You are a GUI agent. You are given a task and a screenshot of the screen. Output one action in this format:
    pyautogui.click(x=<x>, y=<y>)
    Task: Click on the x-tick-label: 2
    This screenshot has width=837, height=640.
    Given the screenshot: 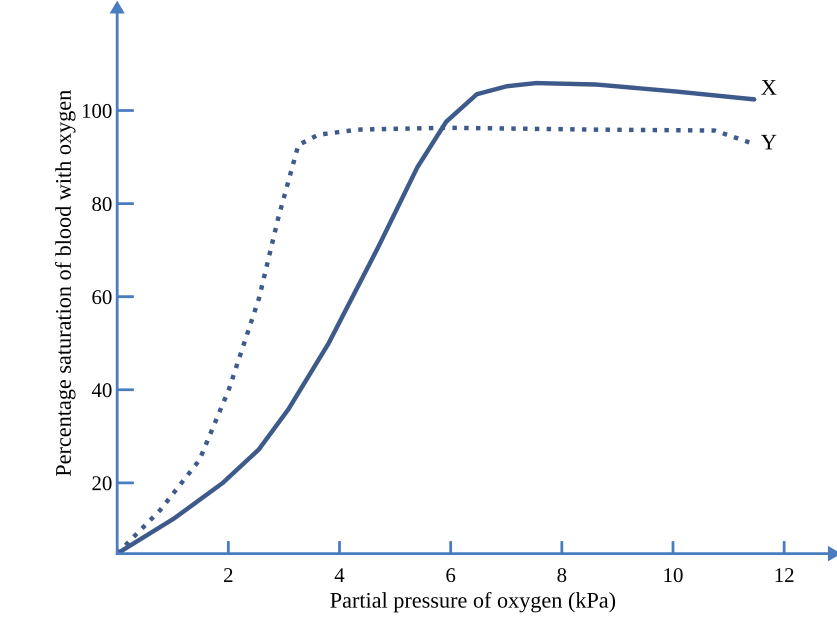 What is the action you would take?
    pyautogui.click(x=228, y=575)
    